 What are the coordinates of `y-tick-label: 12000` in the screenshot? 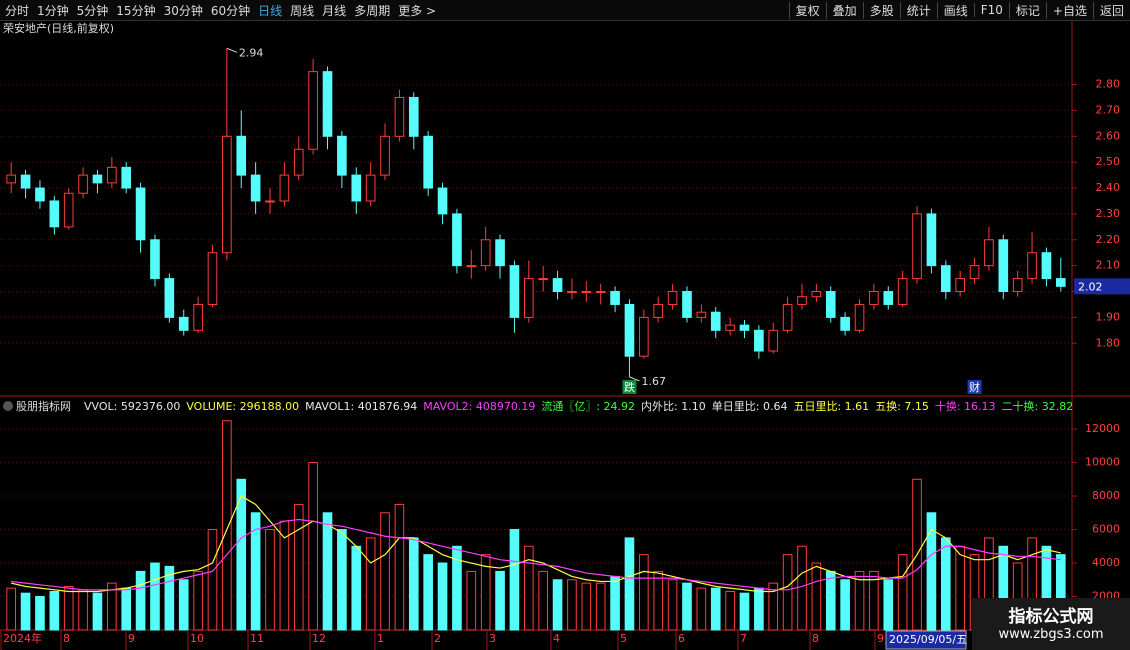 It's located at (1102, 428).